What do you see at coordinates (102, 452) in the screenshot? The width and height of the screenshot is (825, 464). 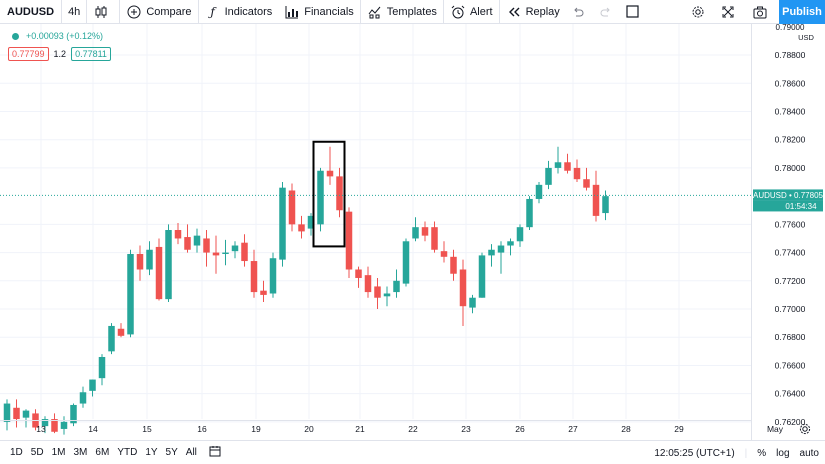 I see `range-6m: 6M` at bounding box center [102, 452].